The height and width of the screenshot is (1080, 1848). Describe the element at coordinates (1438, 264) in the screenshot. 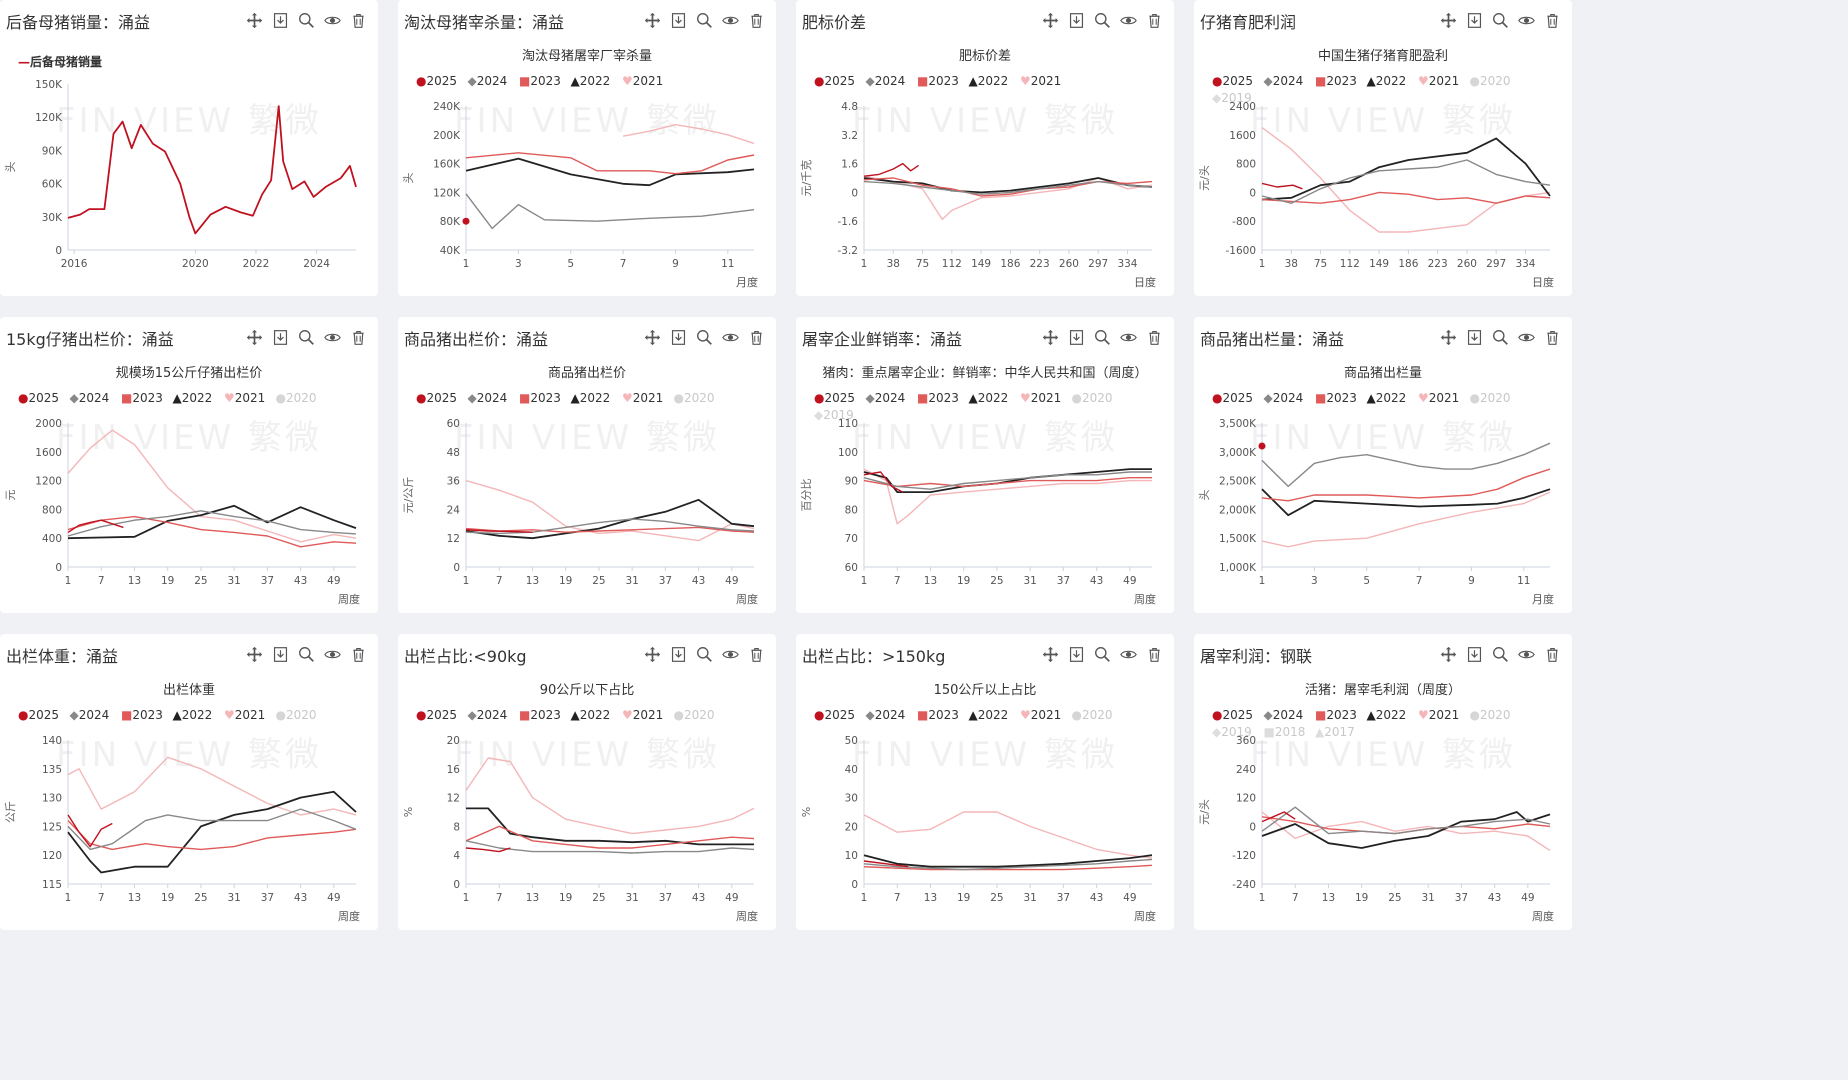

I see `x-tick-label: 223` at that location.